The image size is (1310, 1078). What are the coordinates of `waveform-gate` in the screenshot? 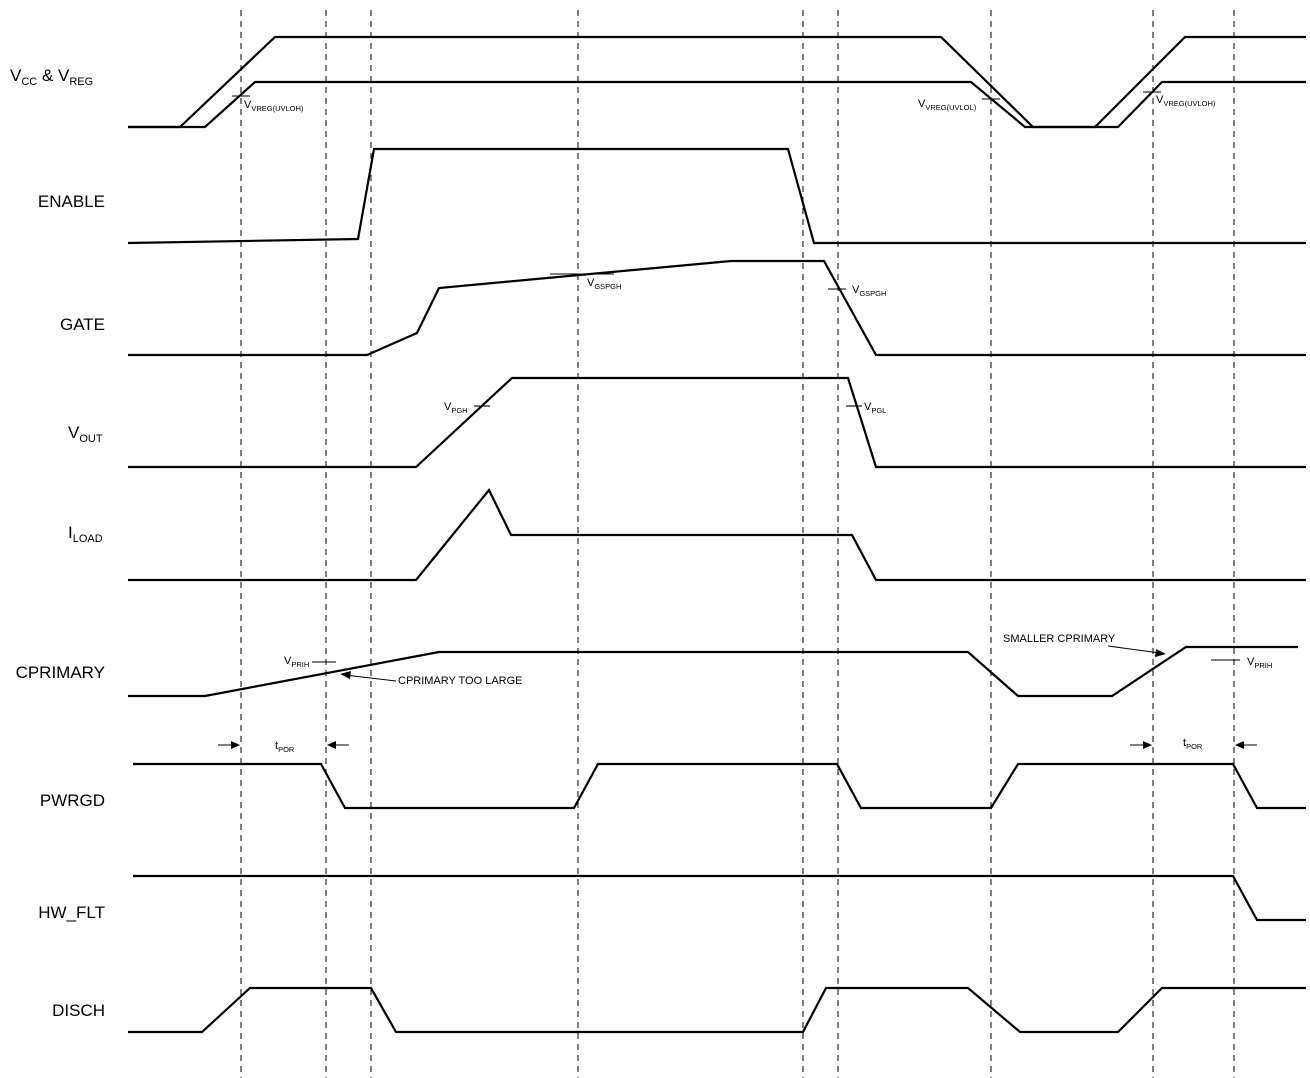 It's located at (717, 308).